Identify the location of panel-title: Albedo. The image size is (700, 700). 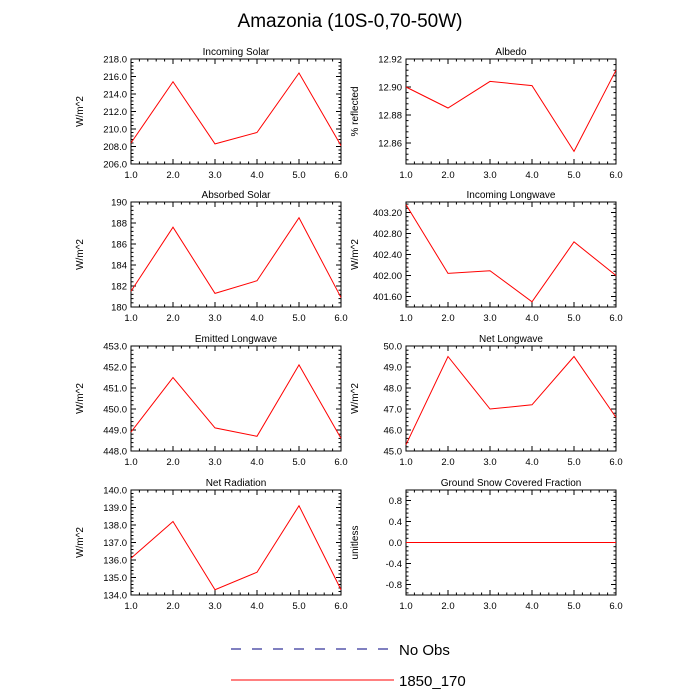
(511, 52).